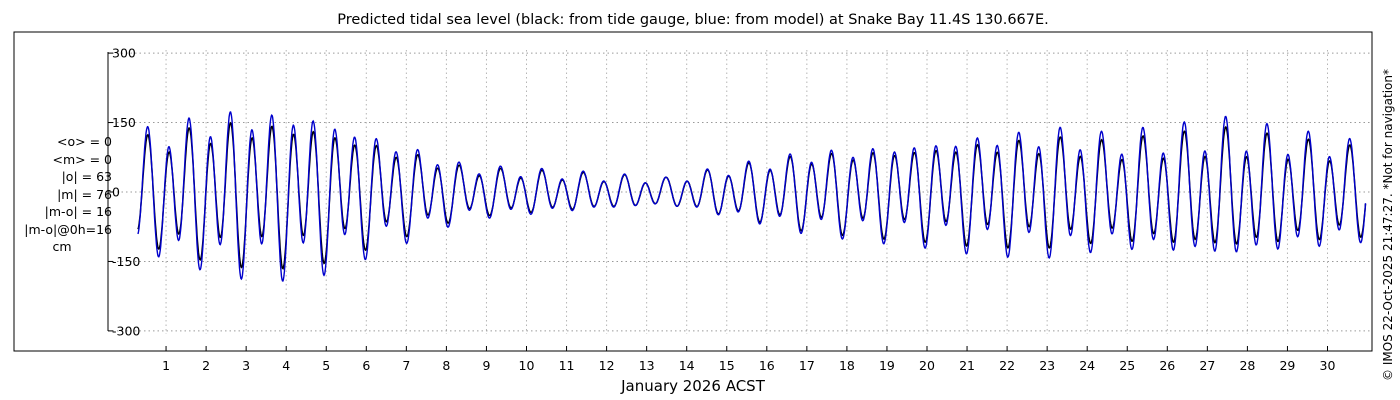 Image resolution: width=1400 pixels, height=400 pixels. What do you see at coordinates (1047, 365) in the screenshot?
I see `x-tick-label: 23` at bounding box center [1047, 365].